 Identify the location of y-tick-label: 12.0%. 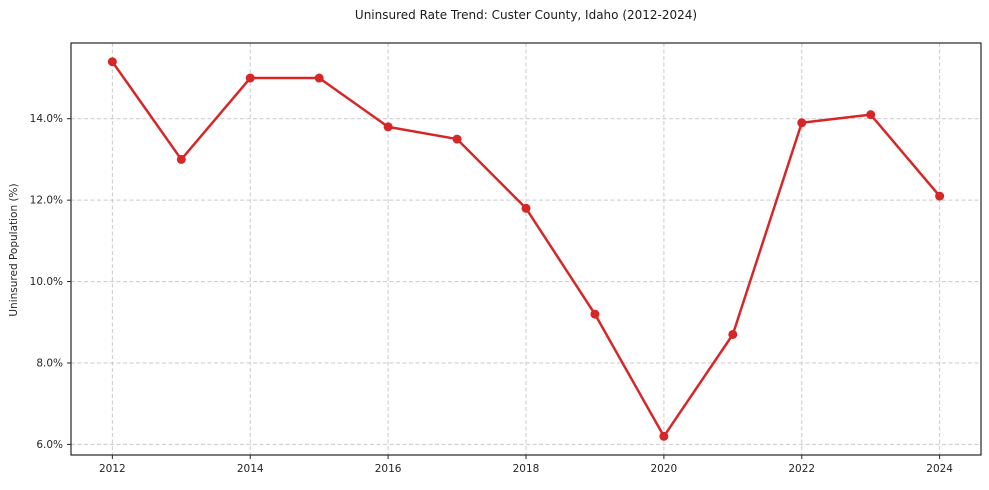
(46, 201).